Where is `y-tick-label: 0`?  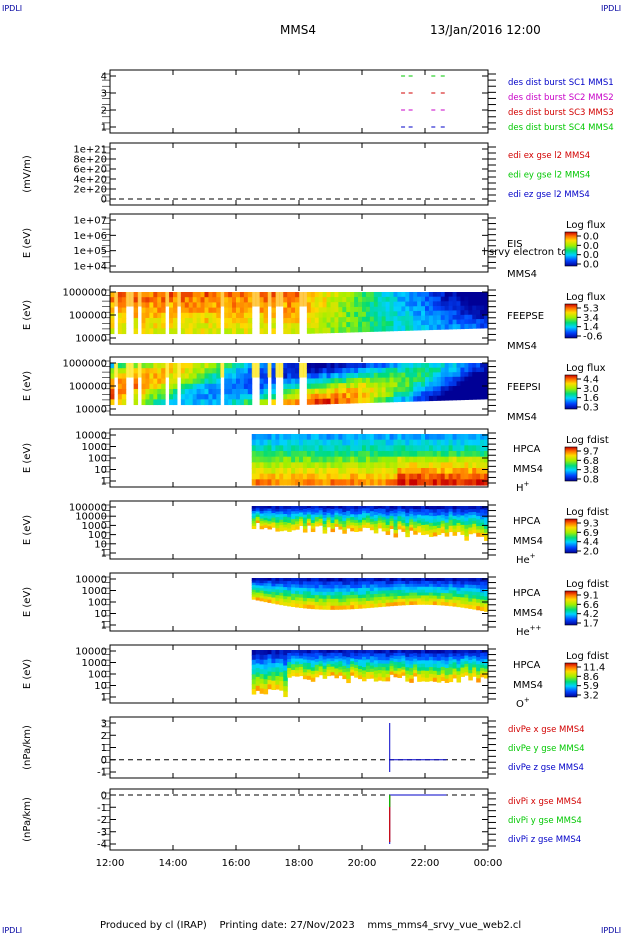 y-tick-label: 0 is located at coordinates (104, 760).